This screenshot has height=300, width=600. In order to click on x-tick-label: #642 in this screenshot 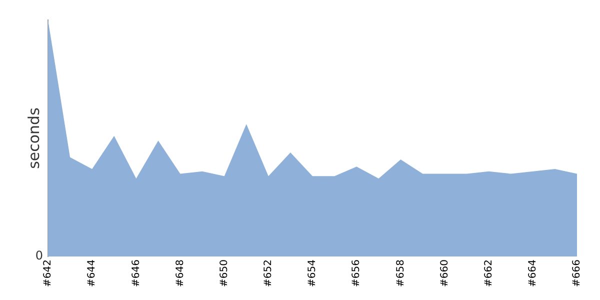, I will do `click(48, 274)`.